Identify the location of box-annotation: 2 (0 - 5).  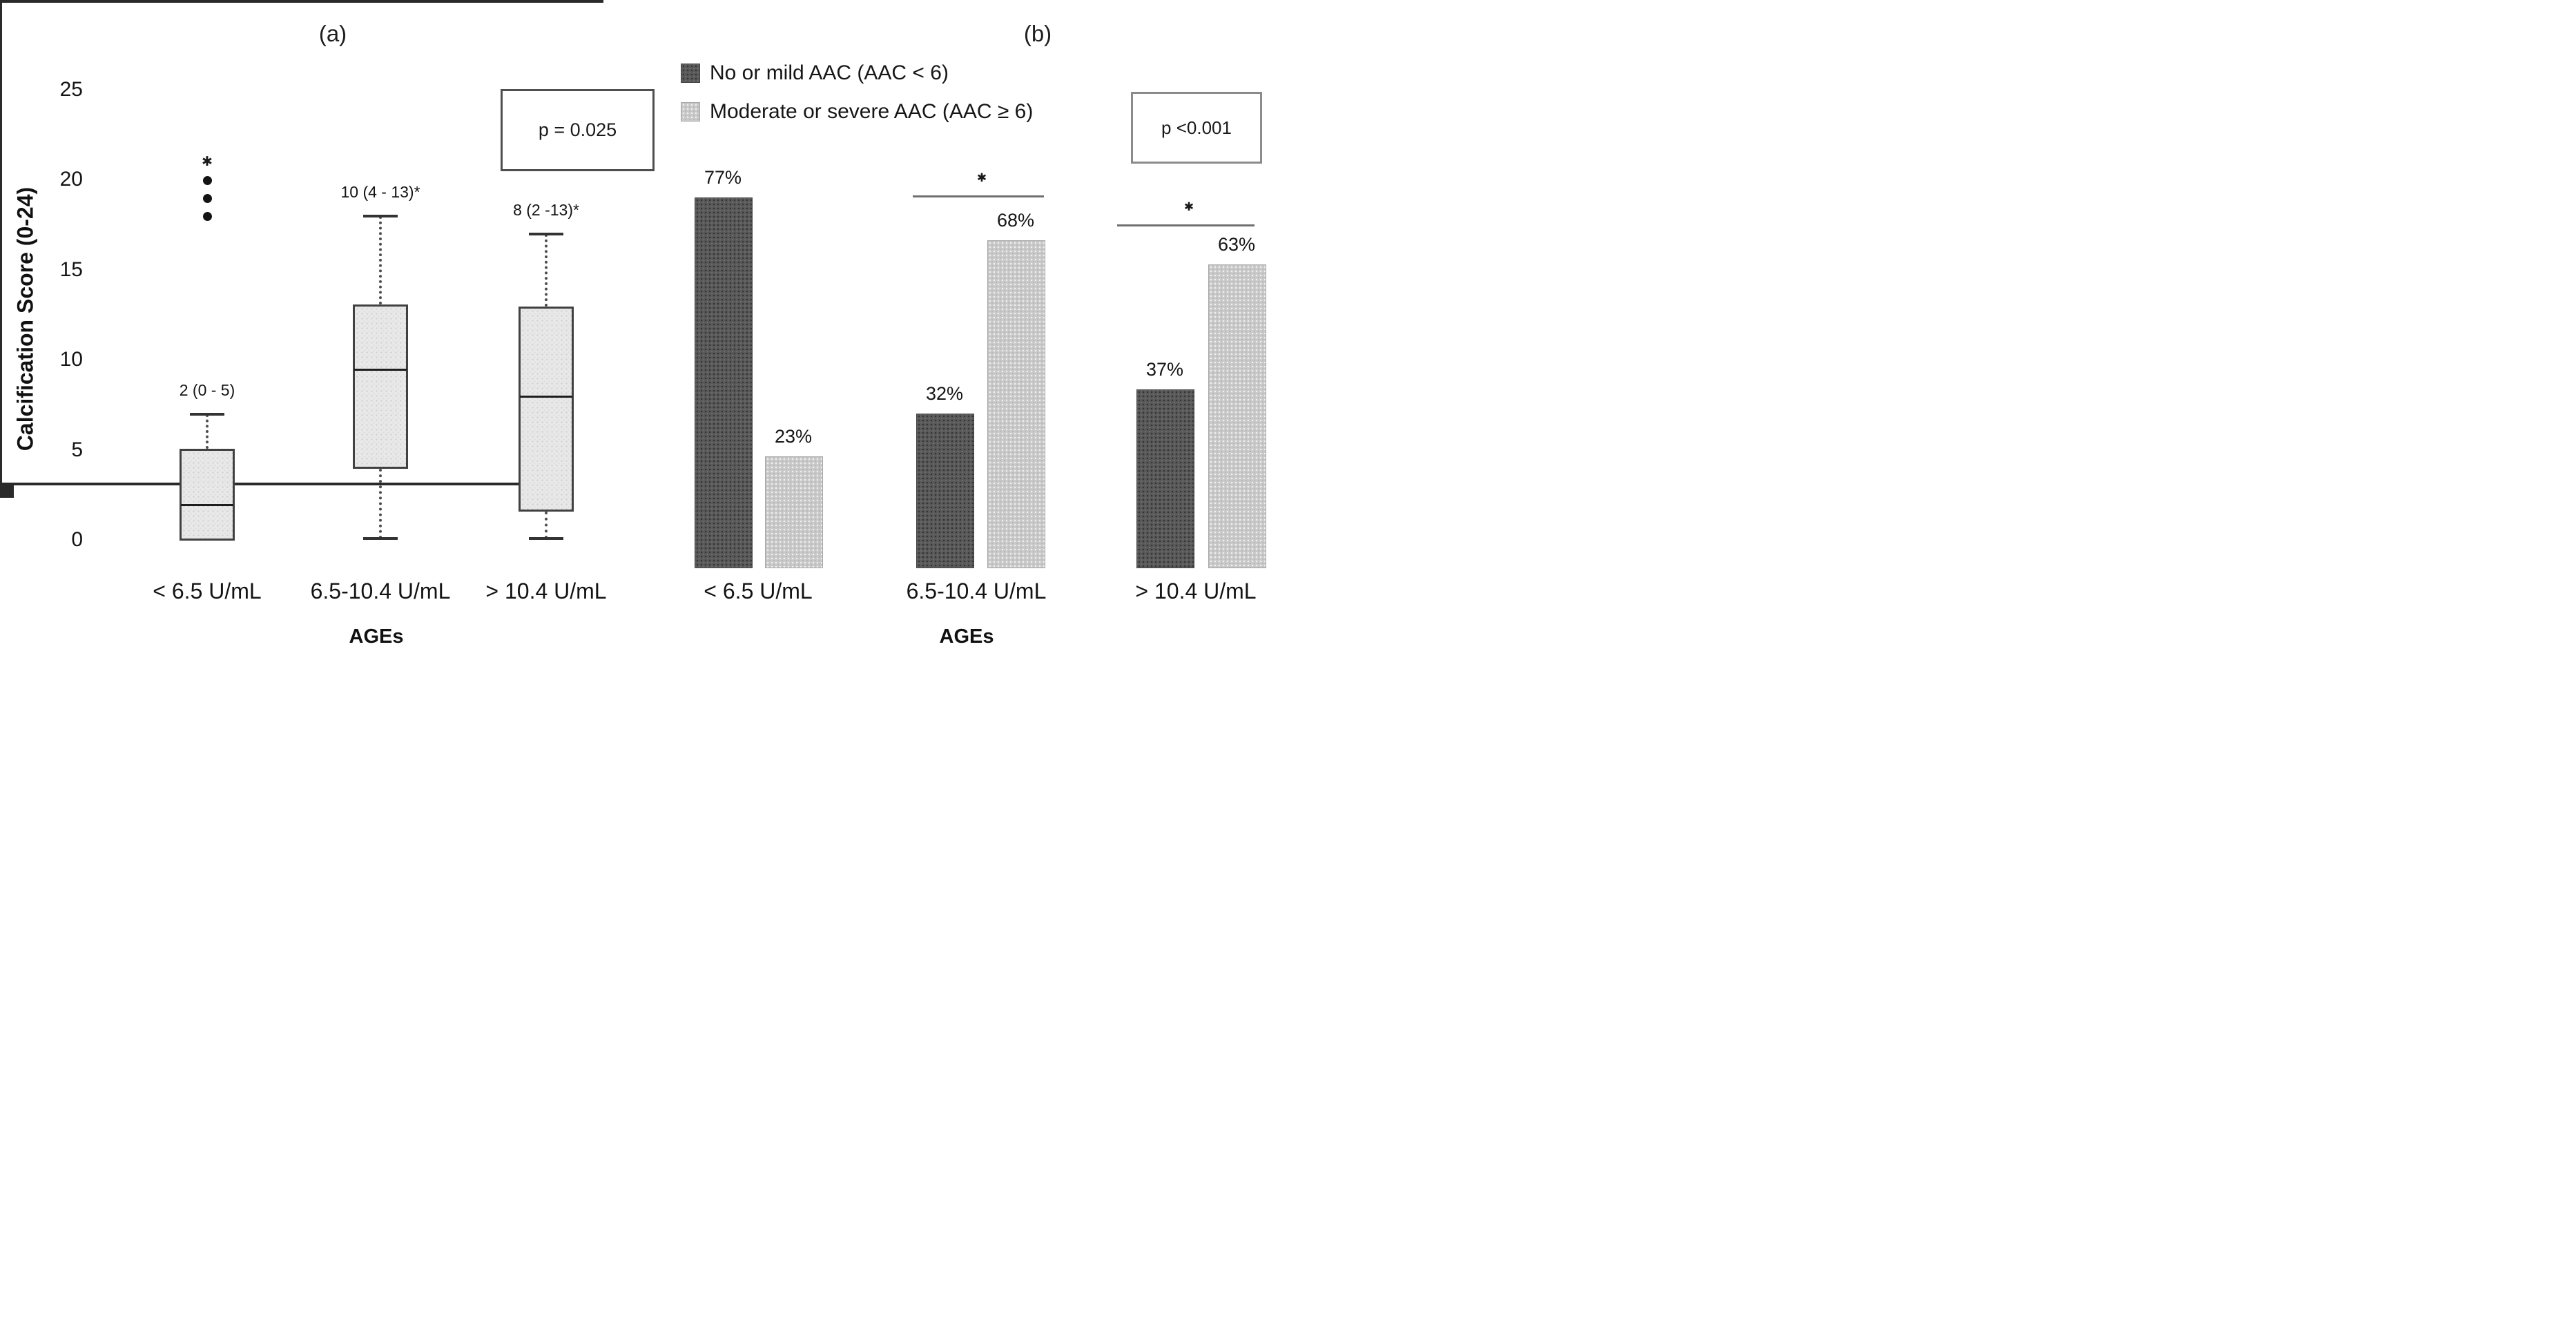
(207, 390).